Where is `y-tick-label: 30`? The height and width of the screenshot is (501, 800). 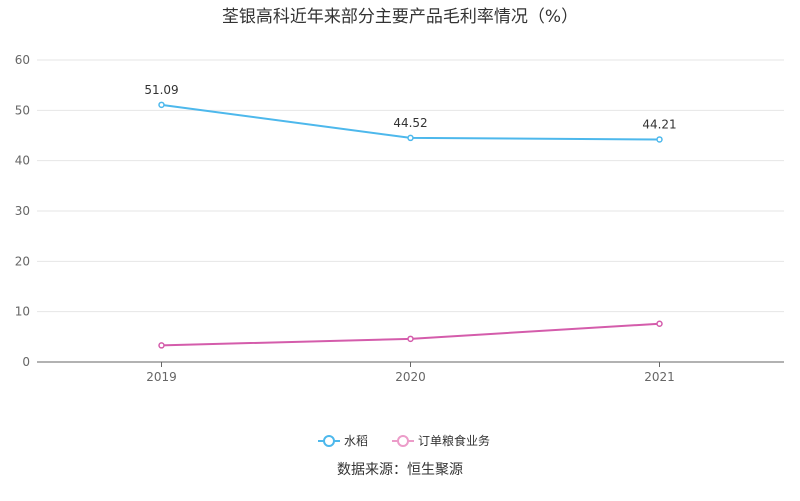
y-tick-label: 30 is located at coordinates (22, 211).